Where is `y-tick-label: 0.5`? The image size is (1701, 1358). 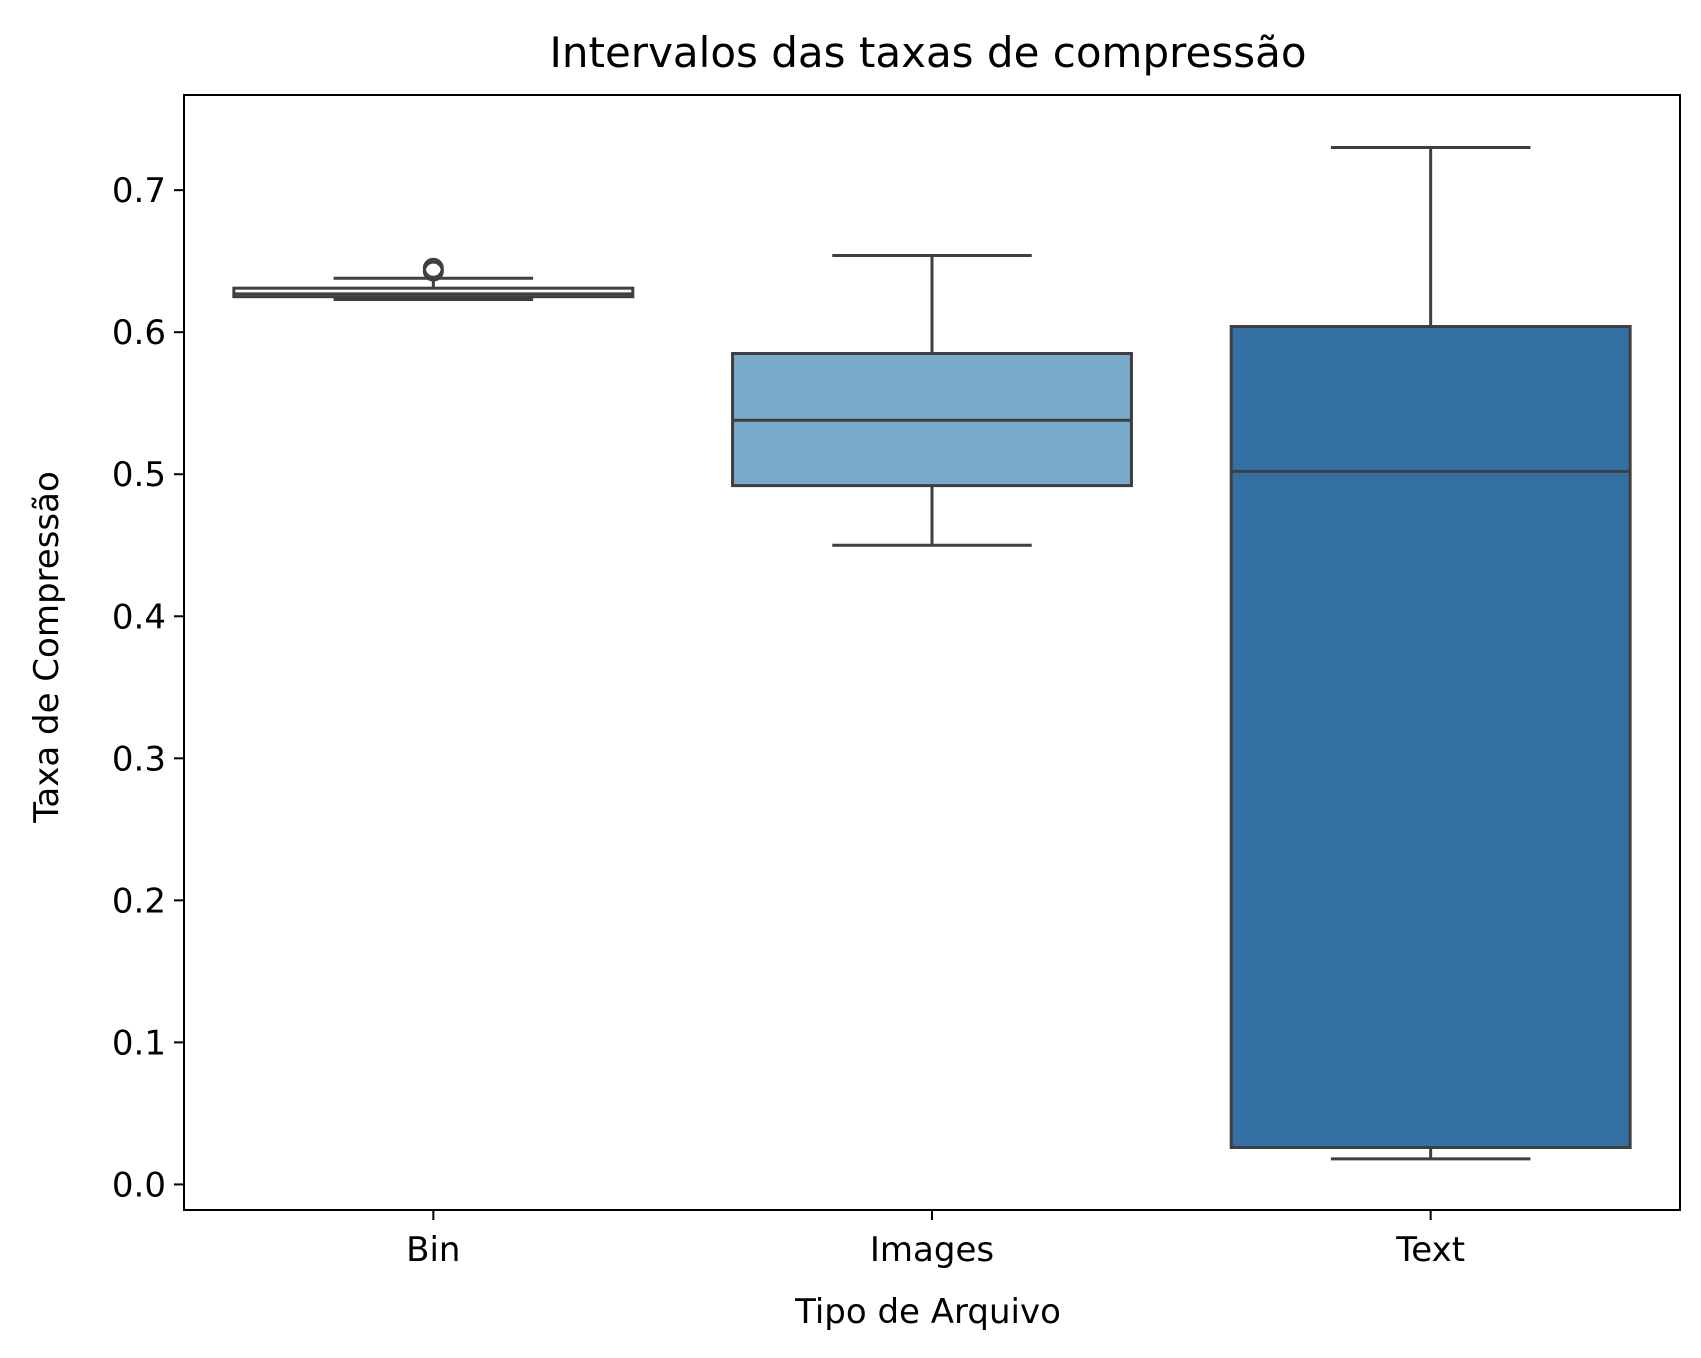 y-tick-label: 0.5 is located at coordinates (139, 475).